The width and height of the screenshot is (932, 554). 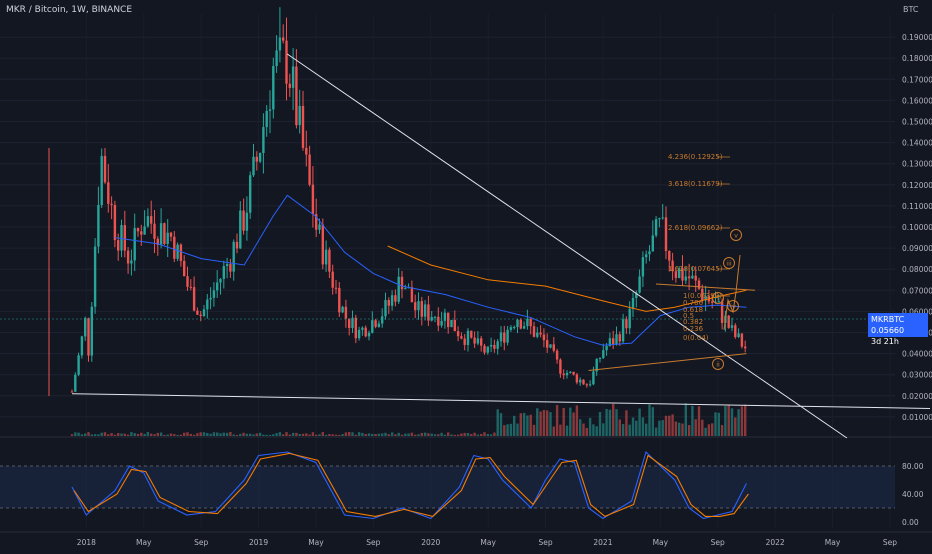 What do you see at coordinates (917, 37) in the screenshot?
I see `y-tick-label: 0.19000` at bounding box center [917, 37].